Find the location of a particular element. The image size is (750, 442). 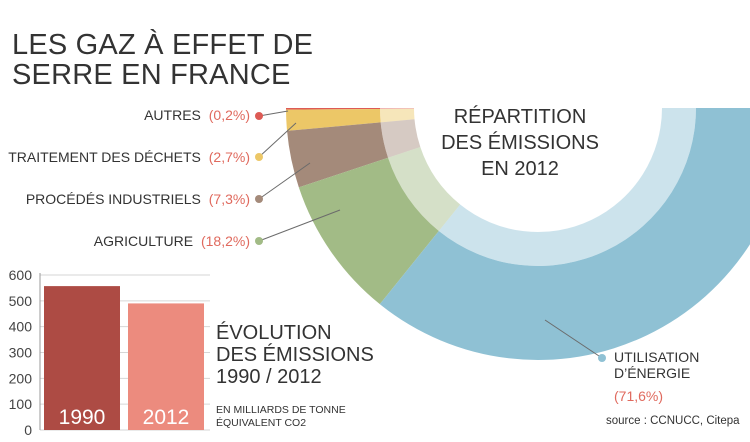

y-tick-label: 200 is located at coordinates (21, 378).